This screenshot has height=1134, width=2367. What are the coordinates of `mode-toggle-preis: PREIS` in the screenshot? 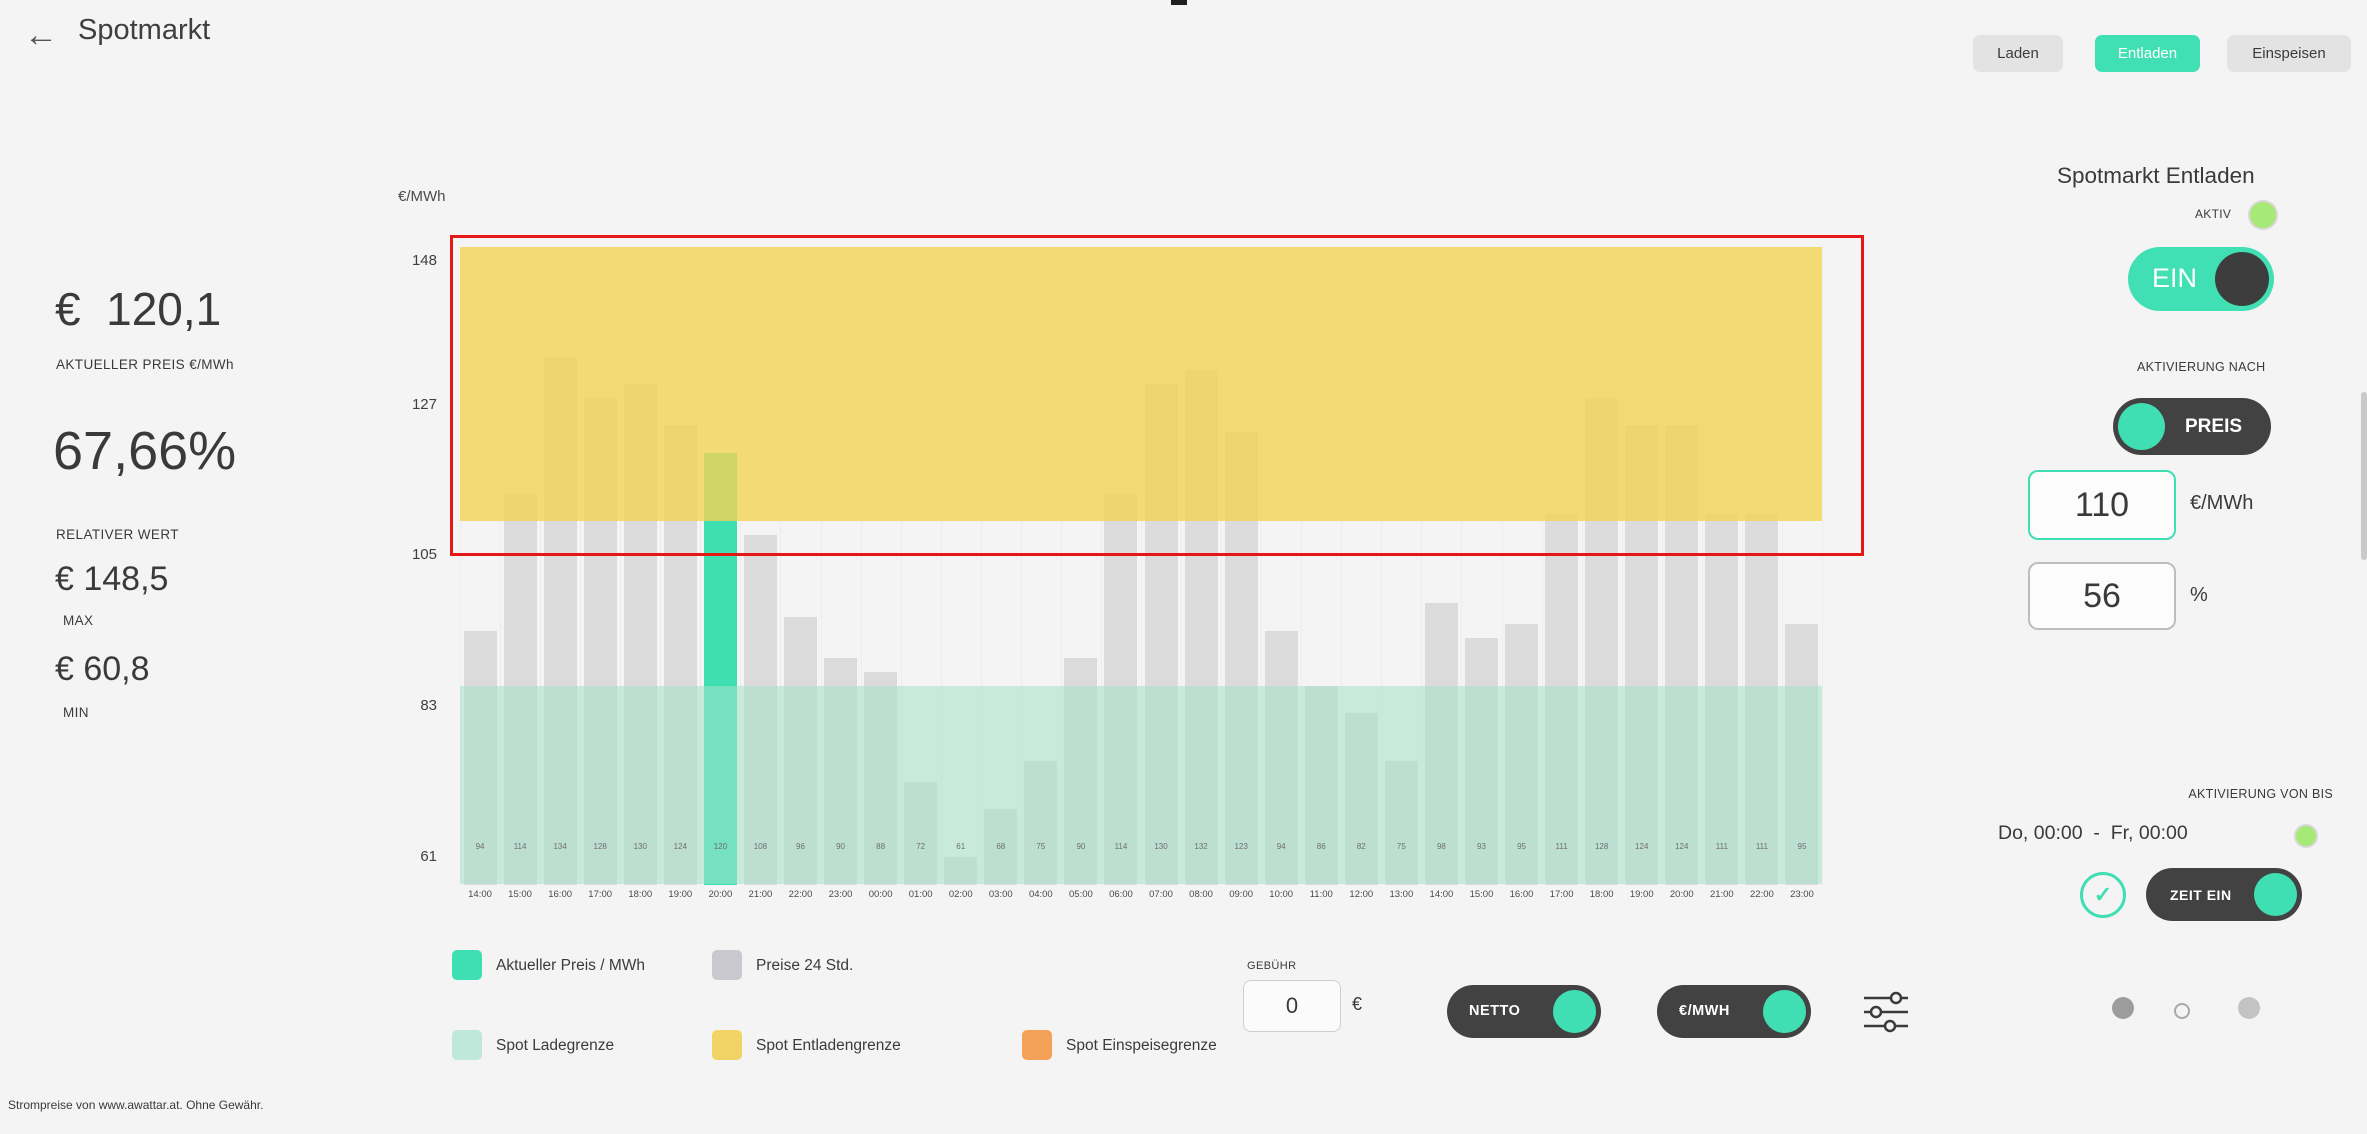 It's located at (2192, 426).